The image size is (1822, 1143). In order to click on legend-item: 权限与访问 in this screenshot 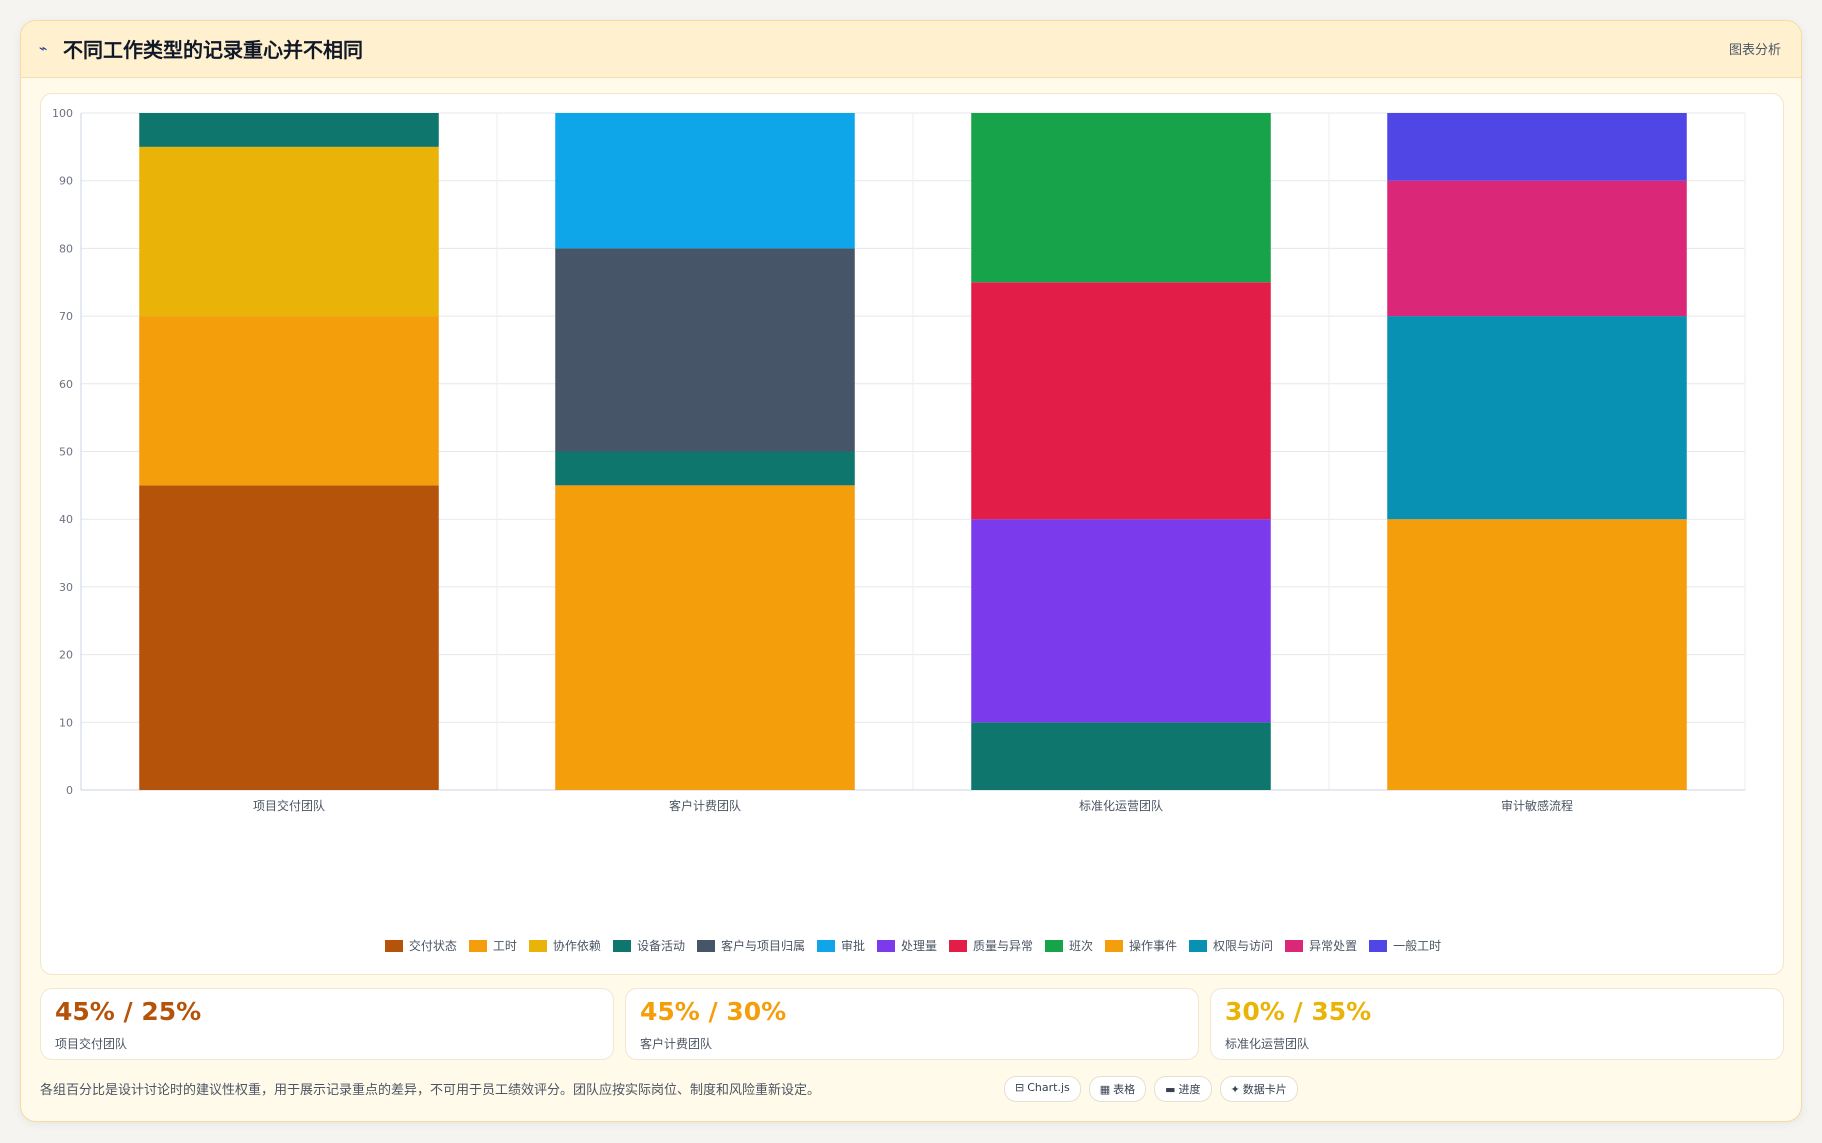, I will do `click(1231, 945)`.